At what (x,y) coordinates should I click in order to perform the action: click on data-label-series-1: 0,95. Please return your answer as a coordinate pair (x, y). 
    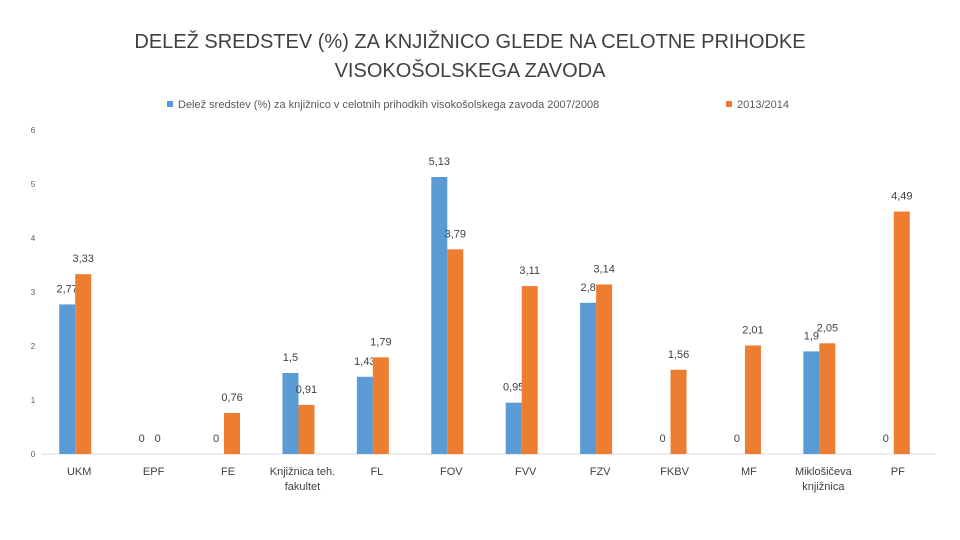
    Looking at the image, I should click on (513, 388).